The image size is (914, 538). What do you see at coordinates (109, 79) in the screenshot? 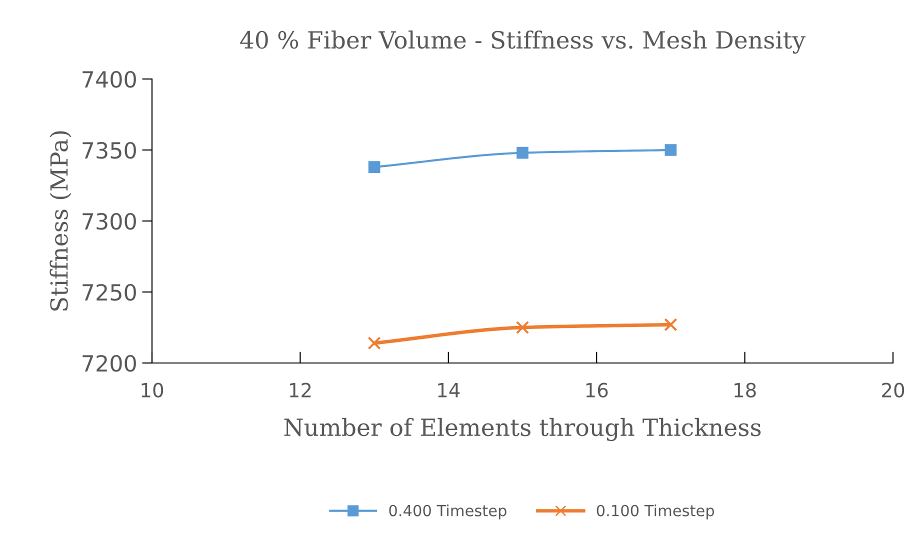
I see `y-tick-label: 7400` at bounding box center [109, 79].